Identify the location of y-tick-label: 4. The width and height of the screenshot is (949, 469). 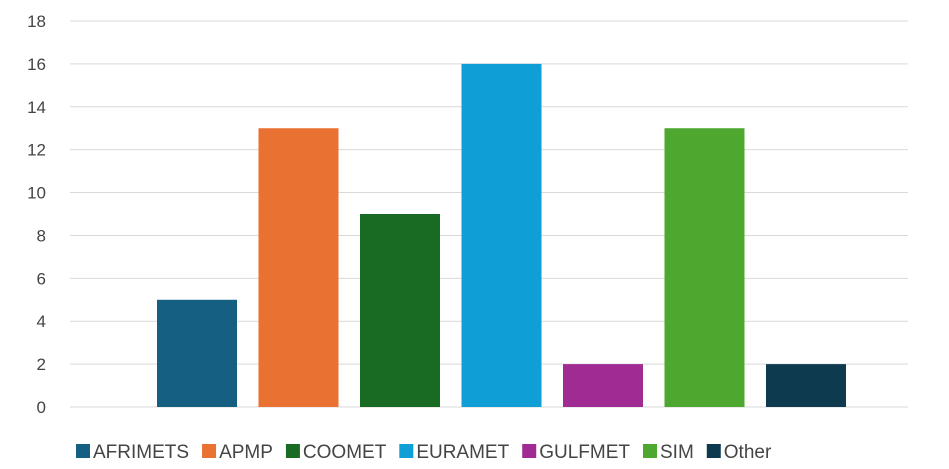
(41, 321).